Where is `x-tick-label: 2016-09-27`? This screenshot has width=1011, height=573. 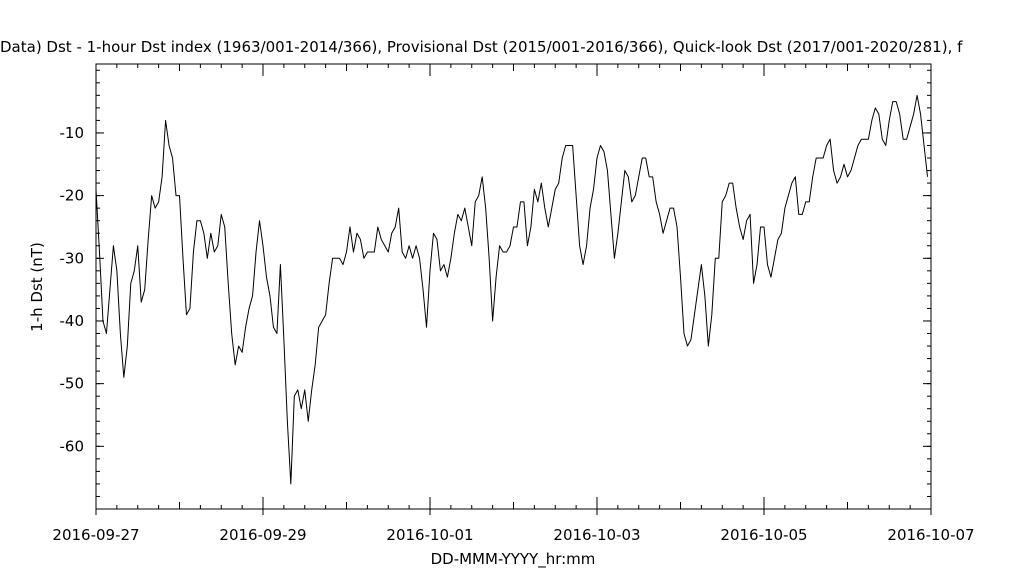 x-tick-label: 2016-09-27 is located at coordinates (95, 535).